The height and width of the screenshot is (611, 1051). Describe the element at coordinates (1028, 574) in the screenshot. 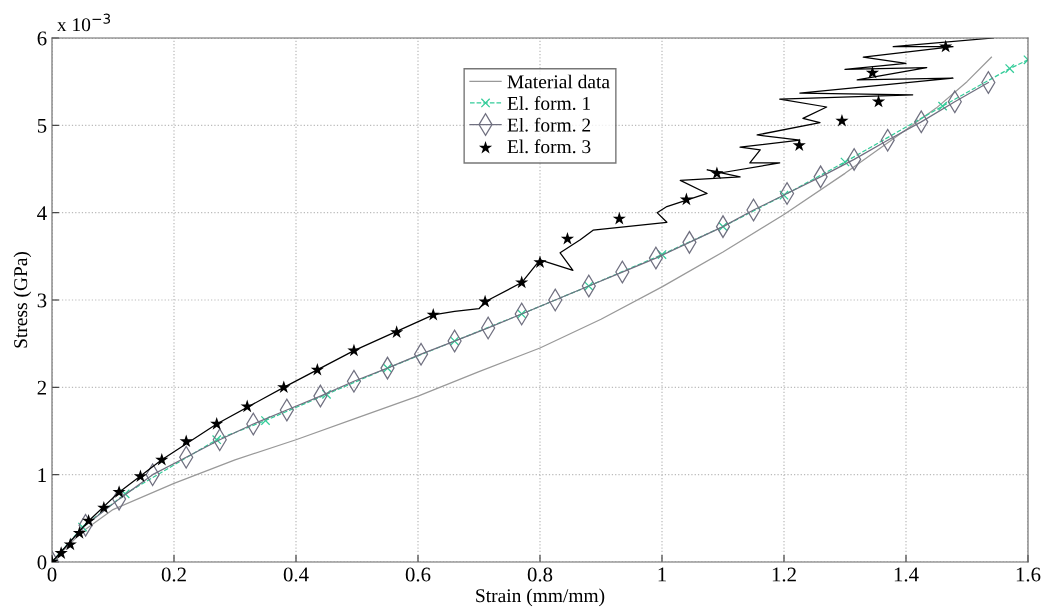

I see `x-tick-label: 1.6` at that location.